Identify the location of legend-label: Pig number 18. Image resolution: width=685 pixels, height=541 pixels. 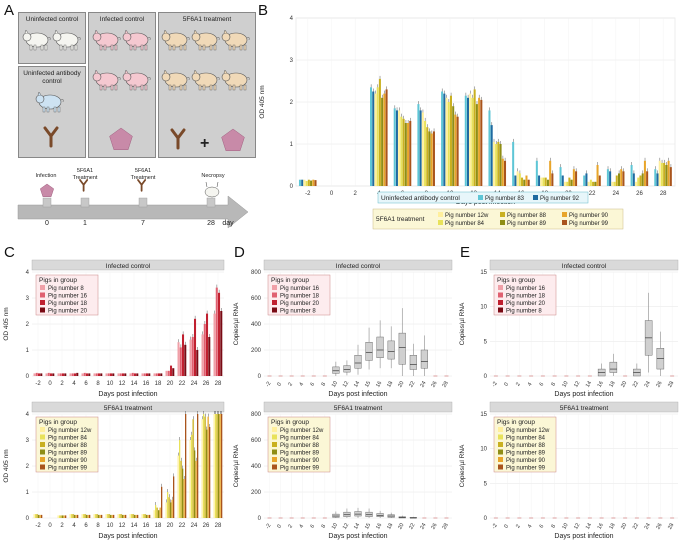
(68, 304).